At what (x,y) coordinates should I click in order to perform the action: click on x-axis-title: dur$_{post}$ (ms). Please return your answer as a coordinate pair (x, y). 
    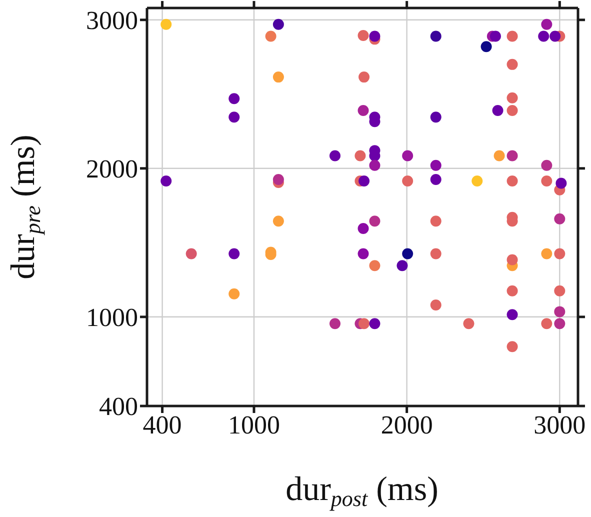
    Looking at the image, I should click on (362, 490).